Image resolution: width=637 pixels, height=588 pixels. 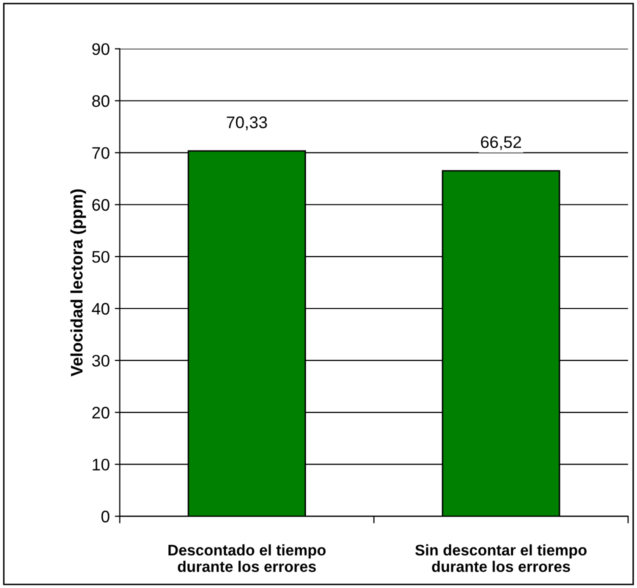 I want to click on y-tick-label: 30, so click(x=101, y=360).